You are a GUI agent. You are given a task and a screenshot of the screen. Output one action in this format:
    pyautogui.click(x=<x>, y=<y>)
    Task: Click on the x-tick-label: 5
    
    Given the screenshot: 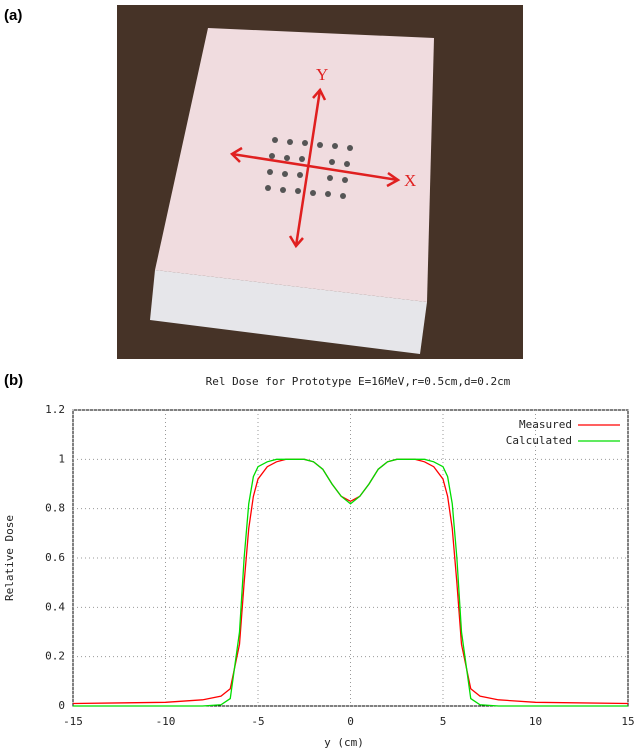 What is the action you would take?
    pyautogui.click(x=443, y=721)
    